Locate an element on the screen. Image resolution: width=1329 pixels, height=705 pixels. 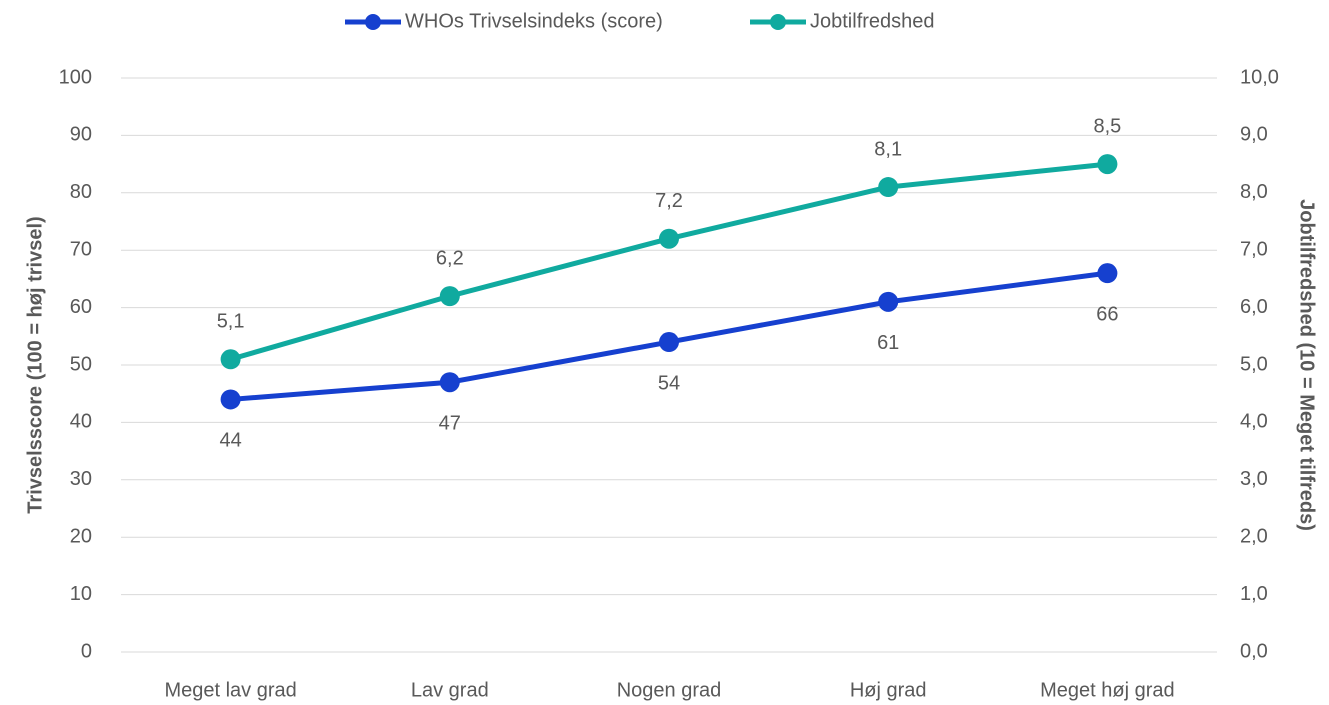
data-label: 61 is located at coordinates (888, 343).